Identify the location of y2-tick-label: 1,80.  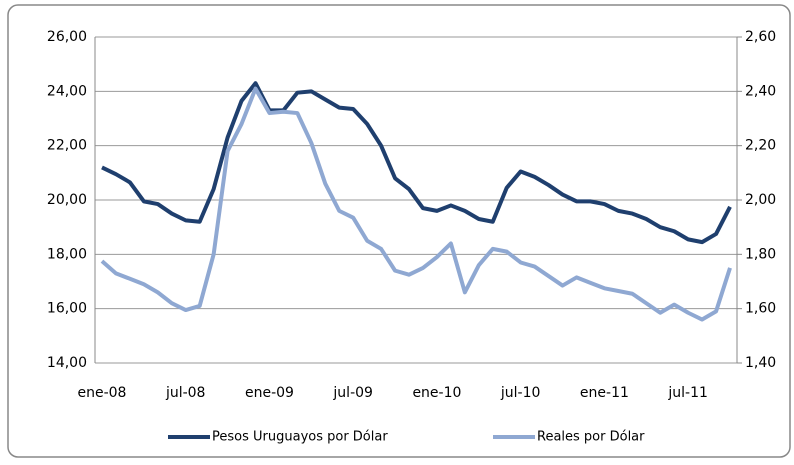
(760, 254).